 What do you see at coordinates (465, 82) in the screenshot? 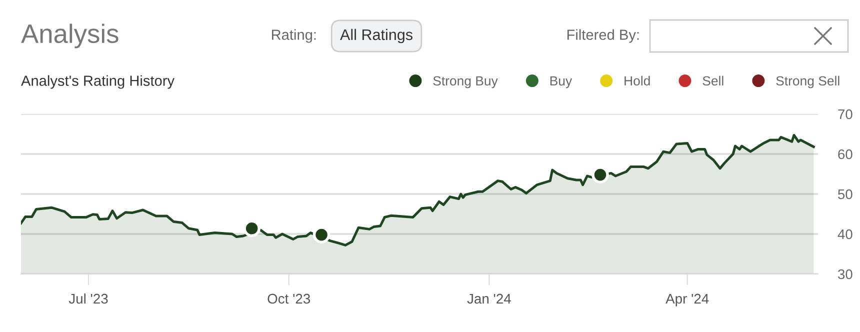
I see `legend-label: Strong Buy` at bounding box center [465, 82].